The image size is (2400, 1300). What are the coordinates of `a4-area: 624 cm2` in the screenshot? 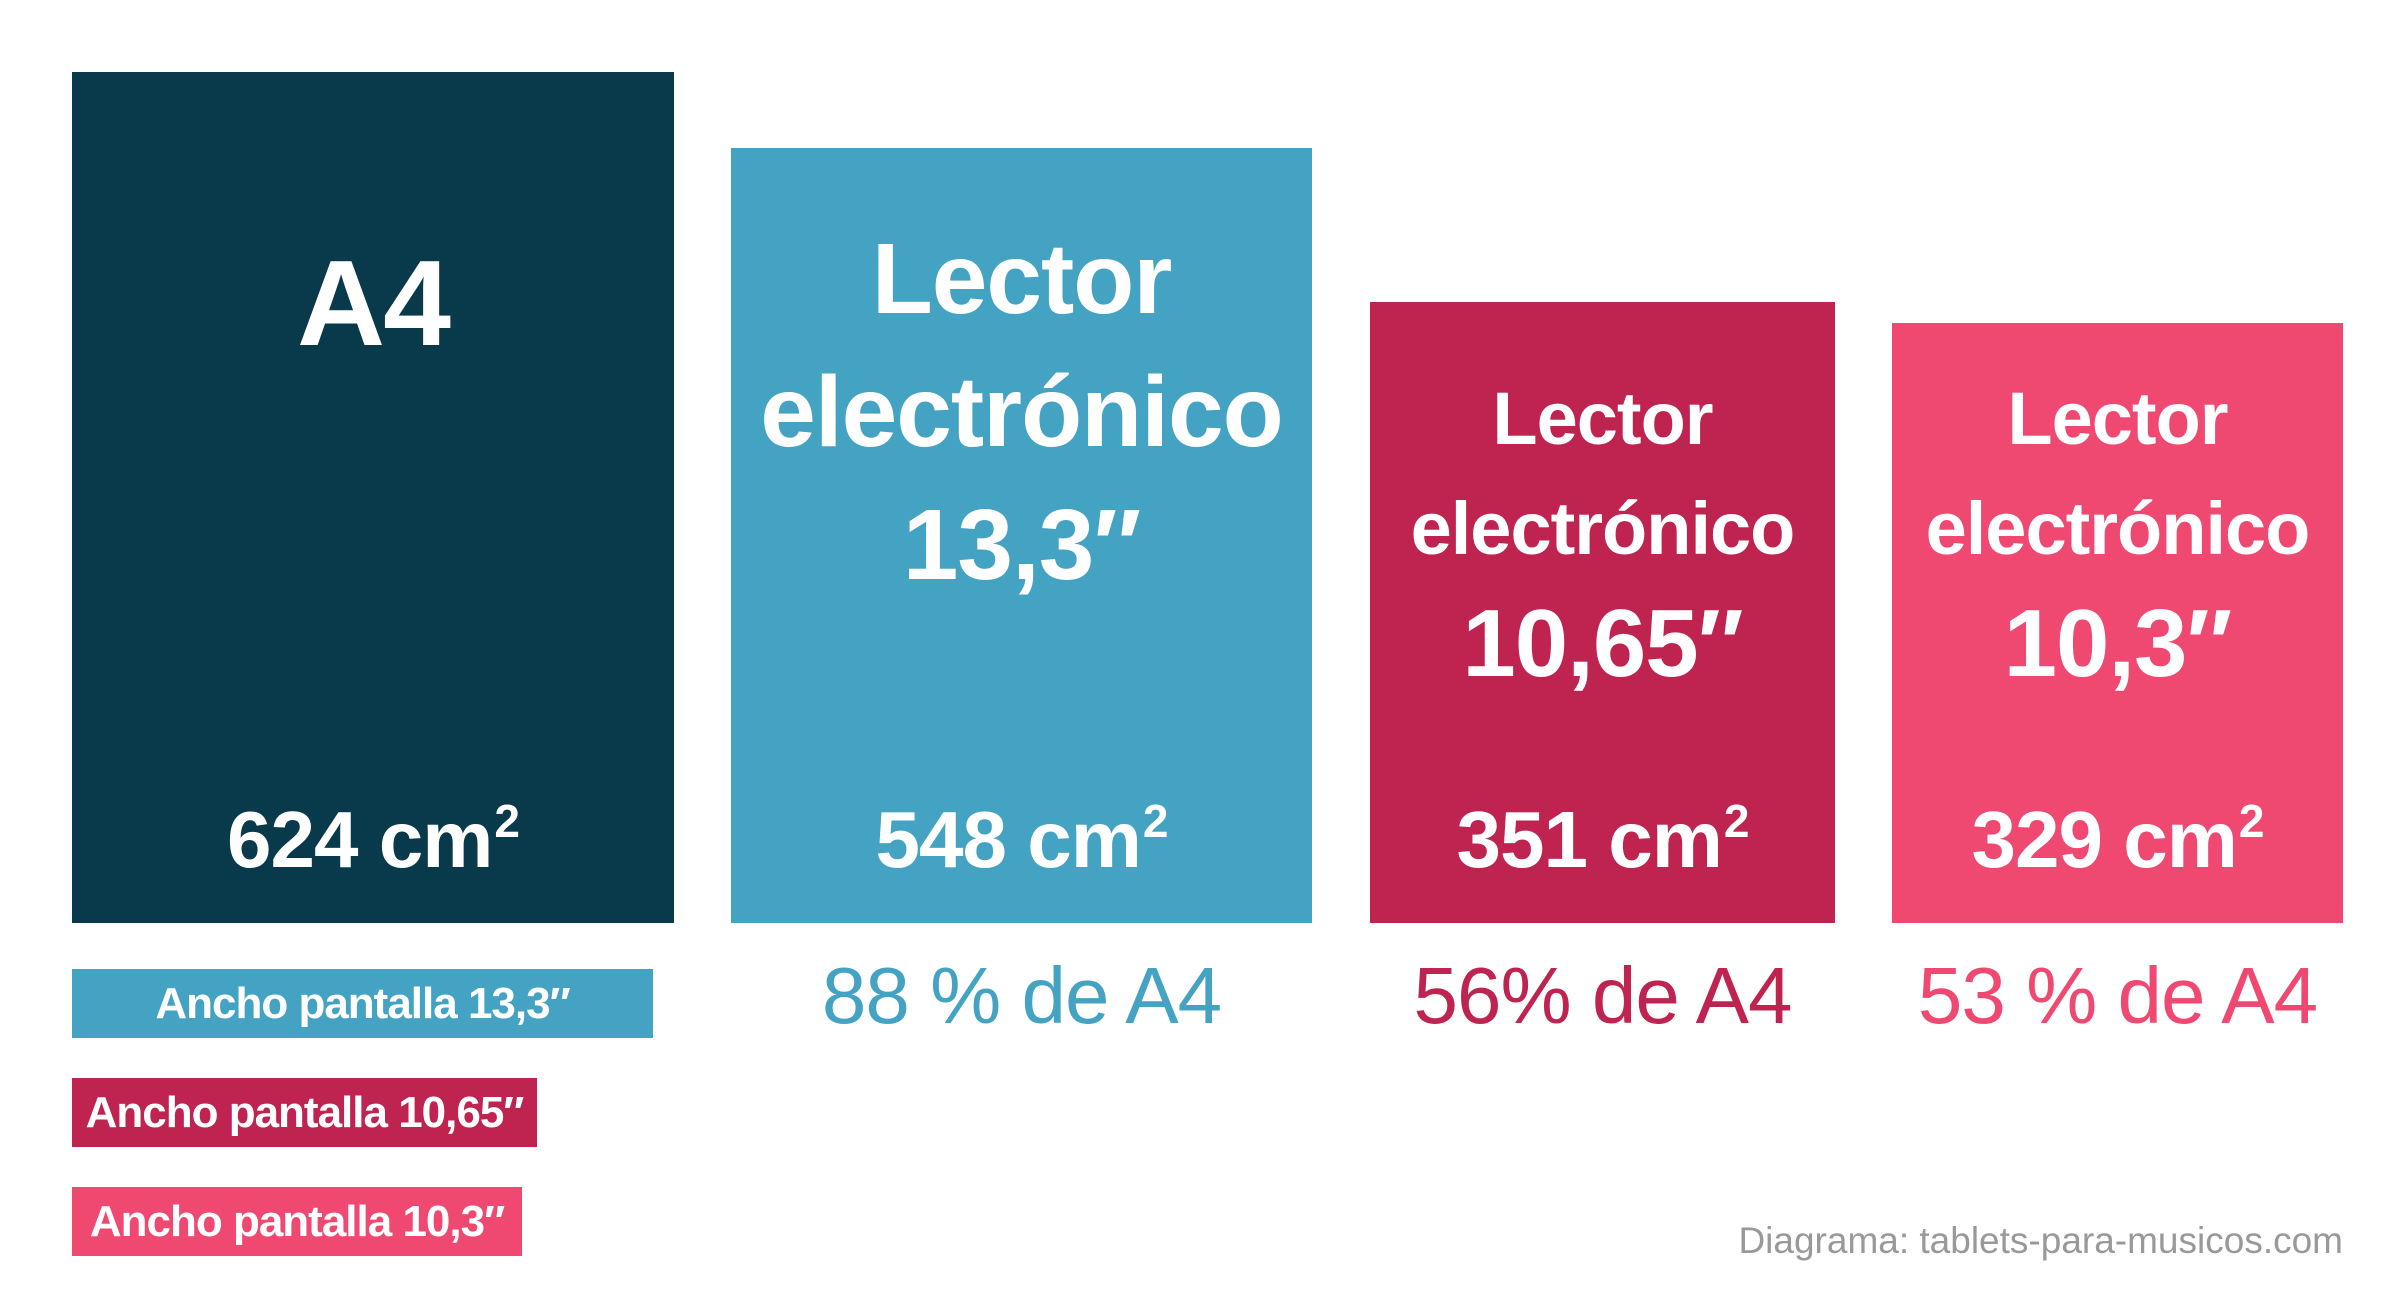 It's located at (373, 839).